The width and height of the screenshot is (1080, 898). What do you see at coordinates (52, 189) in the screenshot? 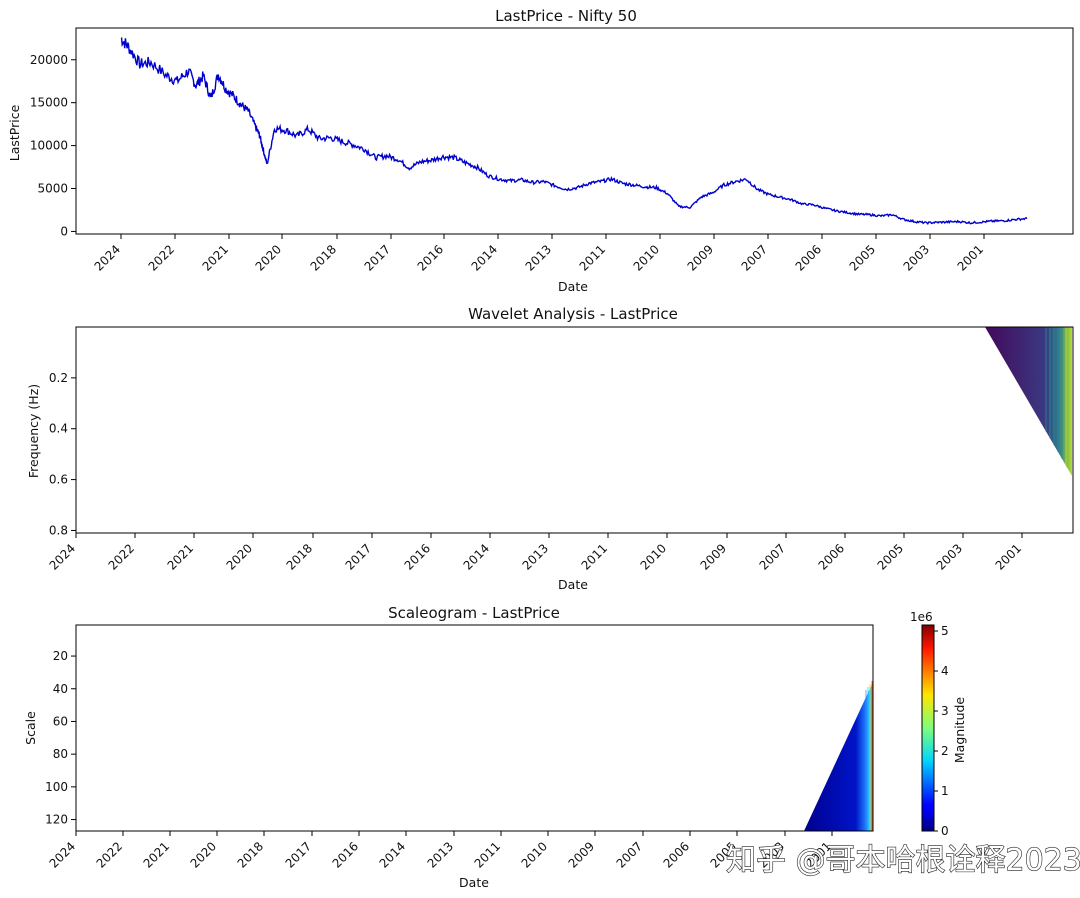
I see `price-y-tick-label: 5000` at bounding box center [52, 189].